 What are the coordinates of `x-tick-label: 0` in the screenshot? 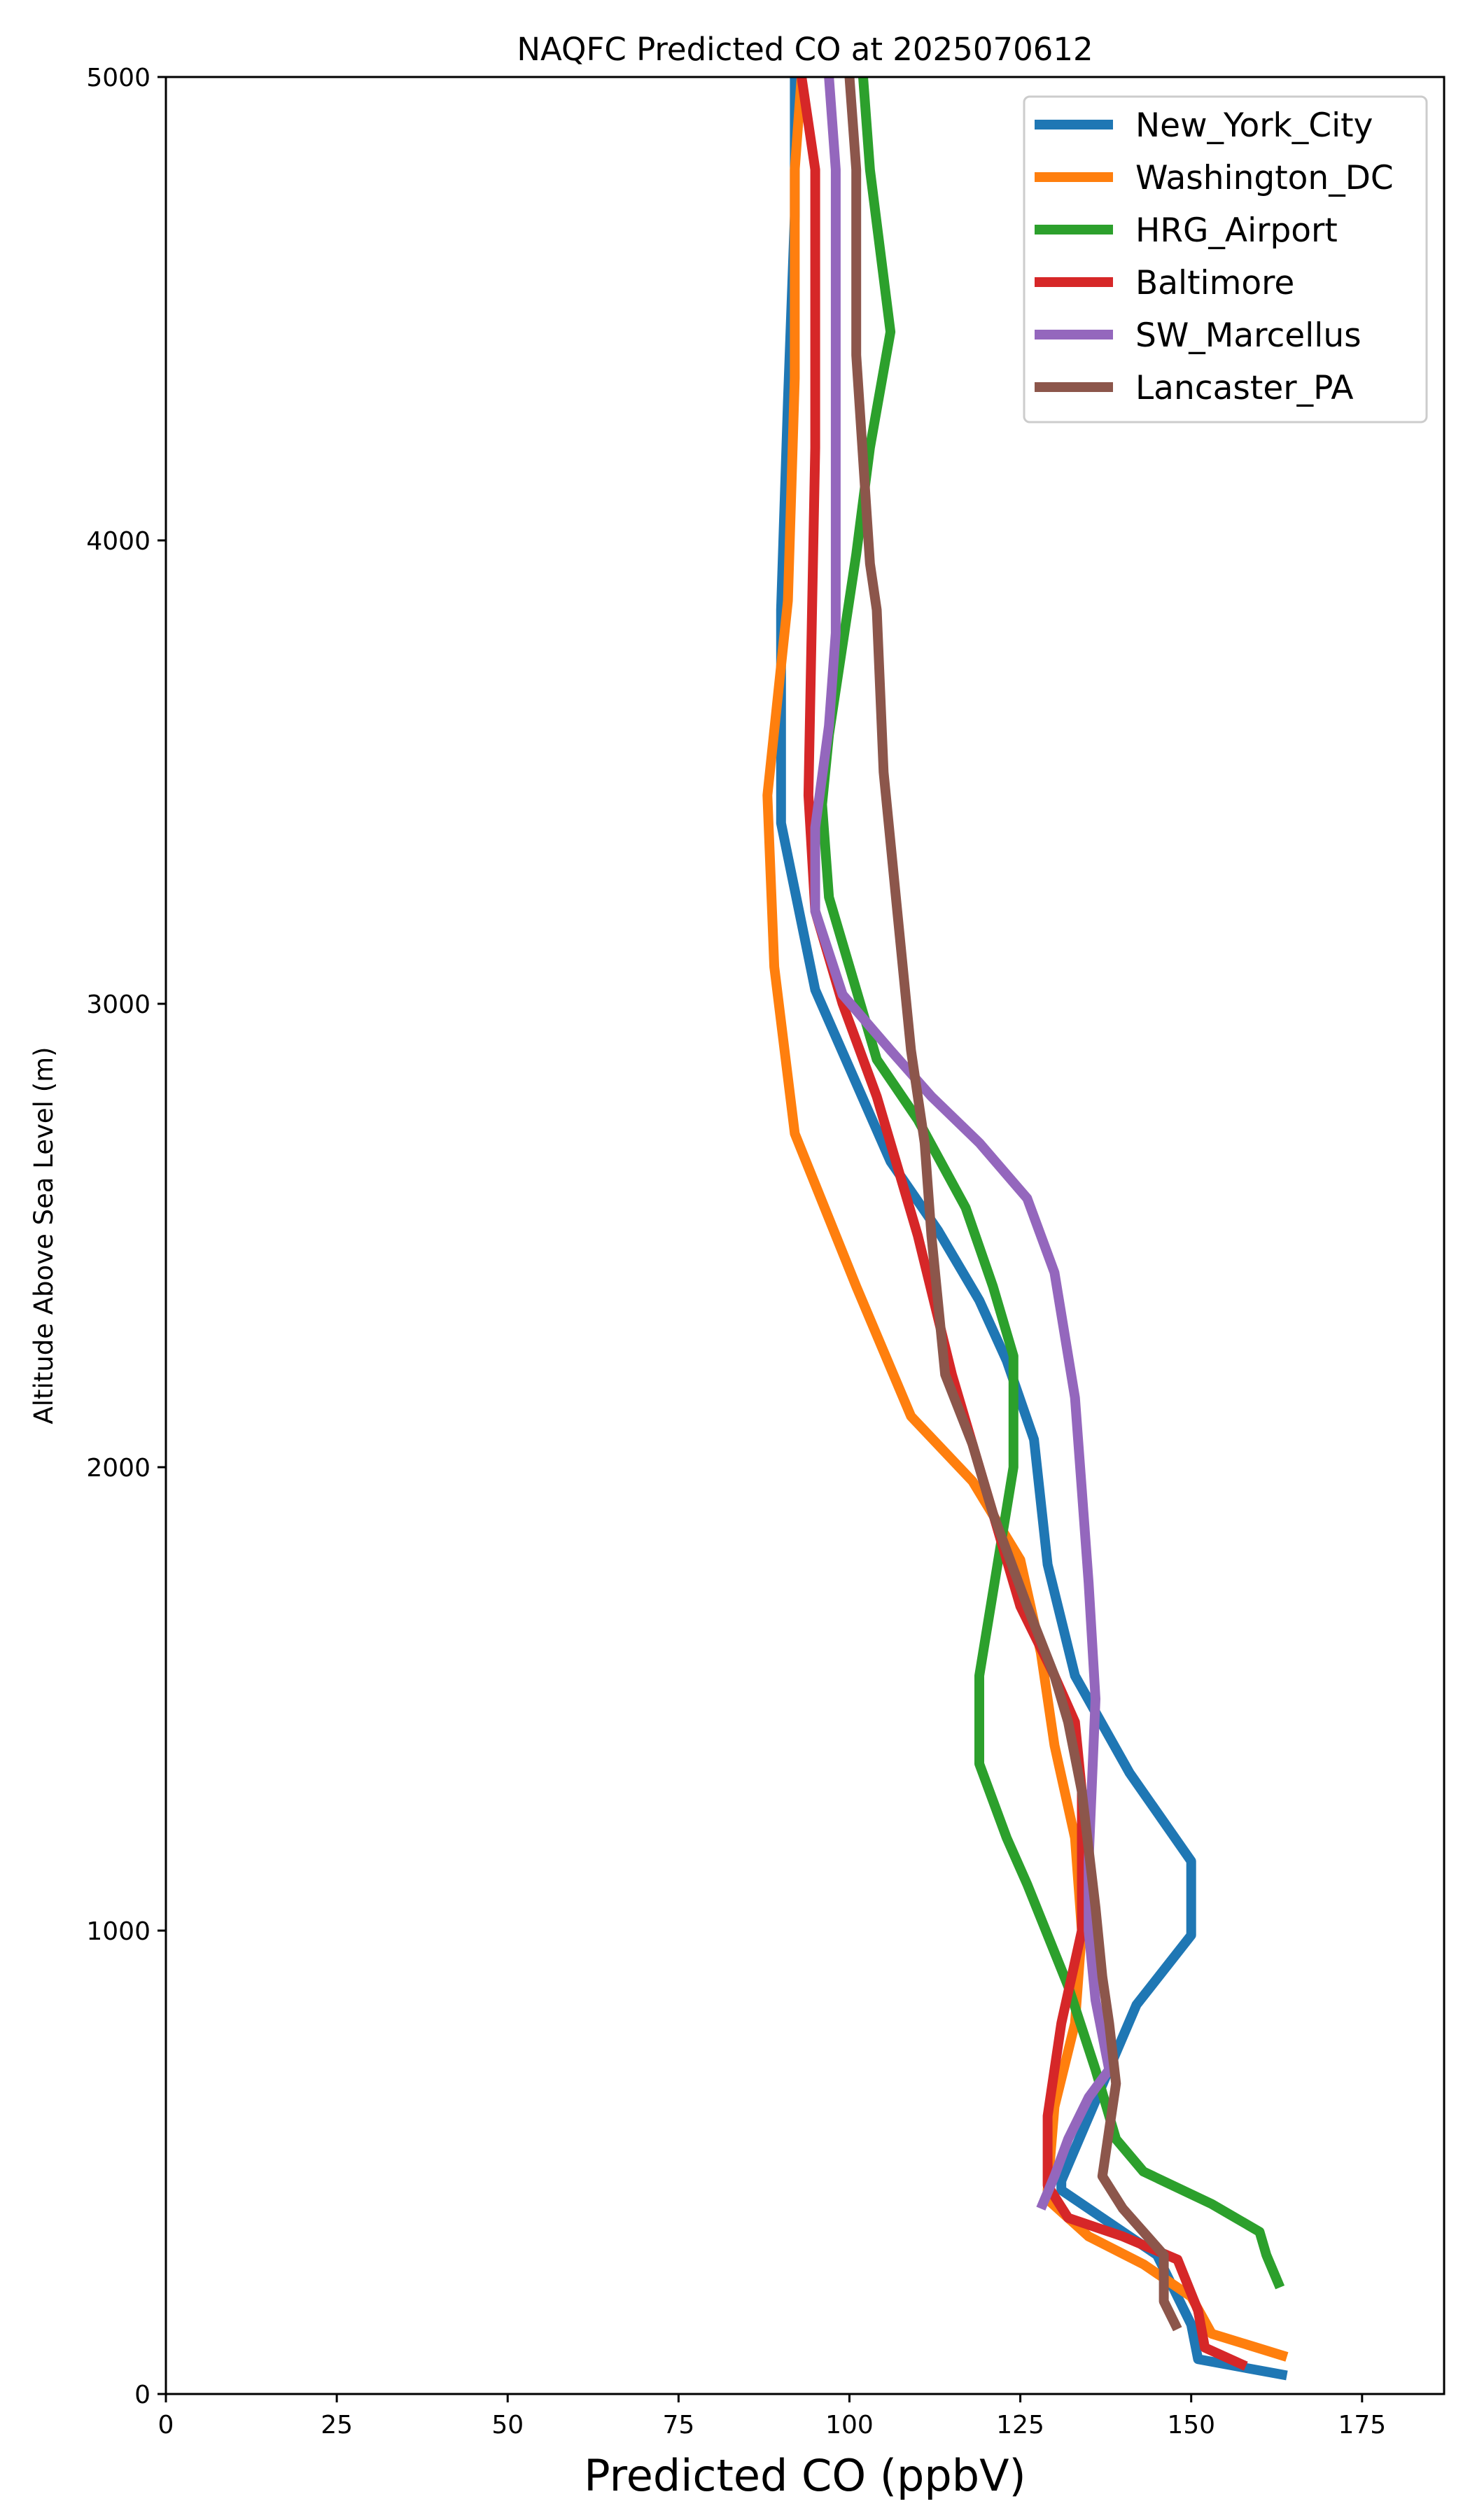 It's located at (166, 2425).